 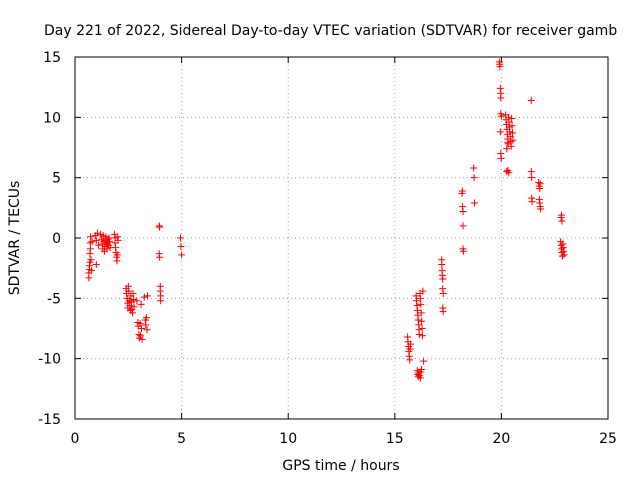 I want to click on y-tick-label: -15, so click(x=49, y=420).